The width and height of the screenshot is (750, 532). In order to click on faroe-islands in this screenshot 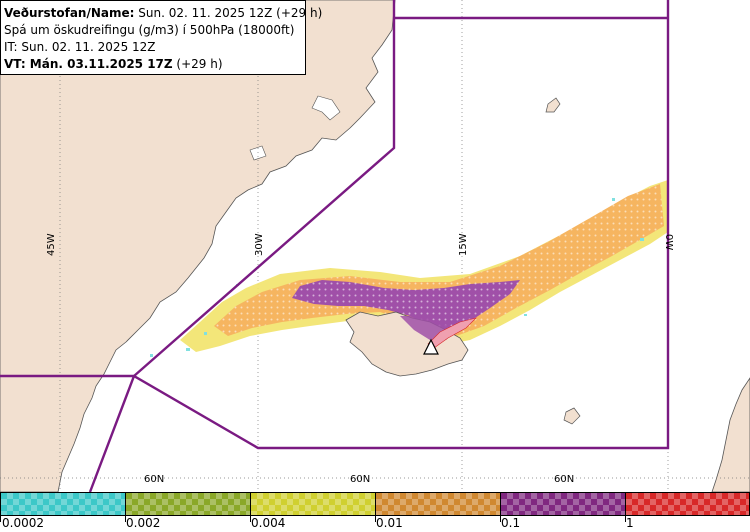, I will do `click(572, 416)`.